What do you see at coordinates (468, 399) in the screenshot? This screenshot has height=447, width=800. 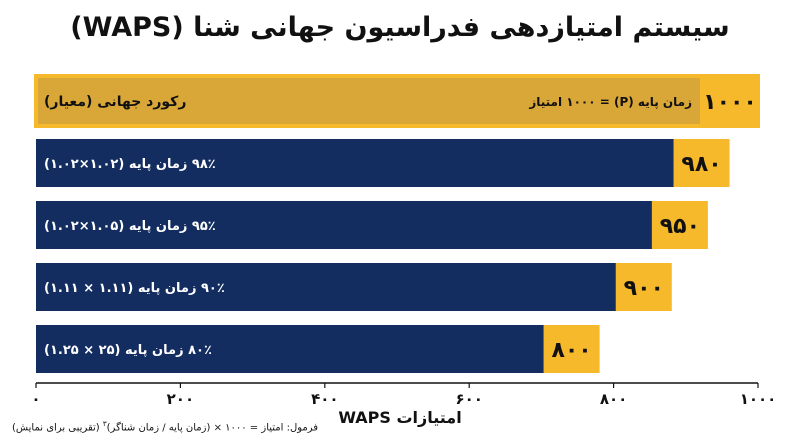 I see `x-tick-label: ۶۰۰` at bounding box center [468, 399].